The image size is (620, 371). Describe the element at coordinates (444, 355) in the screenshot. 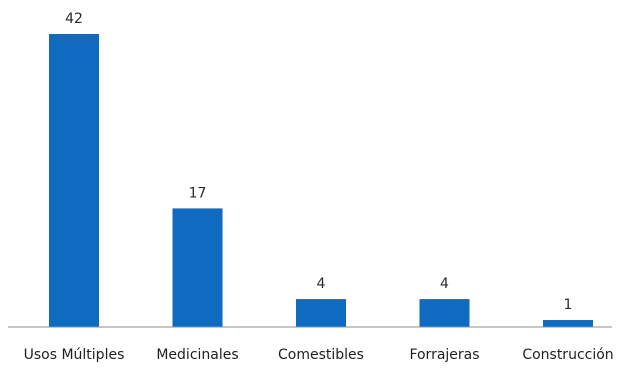

I see `category-label-4: Forrajeras` at that location.